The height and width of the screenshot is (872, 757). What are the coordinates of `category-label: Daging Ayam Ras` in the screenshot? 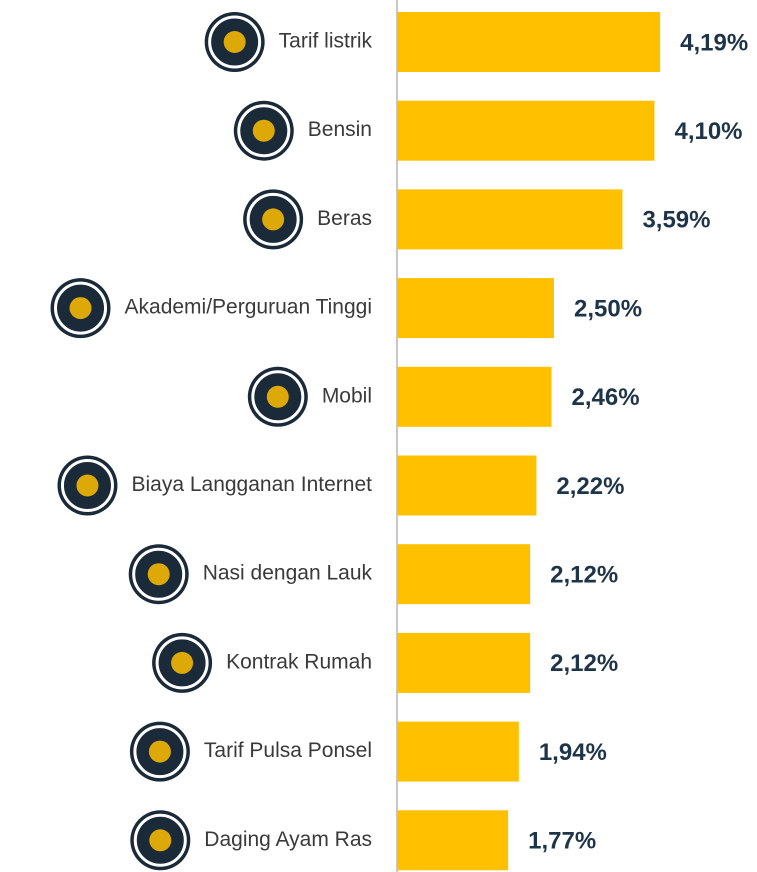 It's located at (288, 839).